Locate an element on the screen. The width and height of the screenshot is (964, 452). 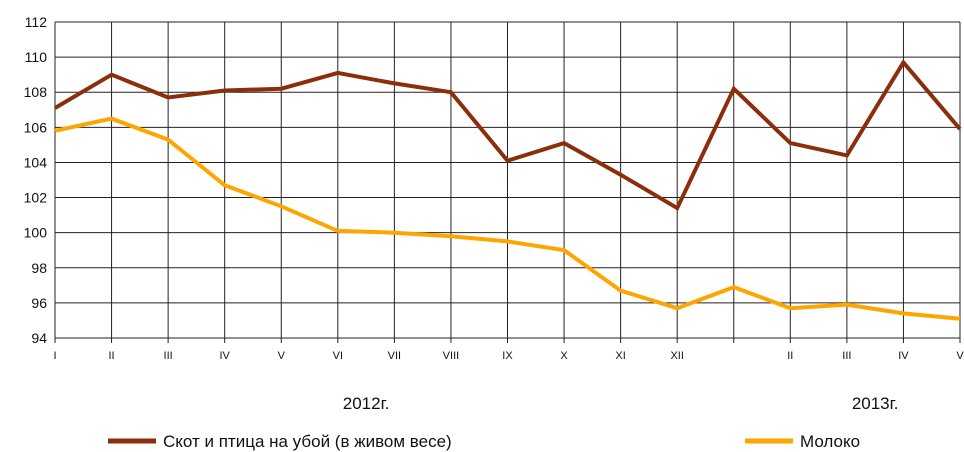
x-axis-ticks: I II III IV V VI VII VIII IX X XI XII II III IV V is located at coordinates (508, 356).